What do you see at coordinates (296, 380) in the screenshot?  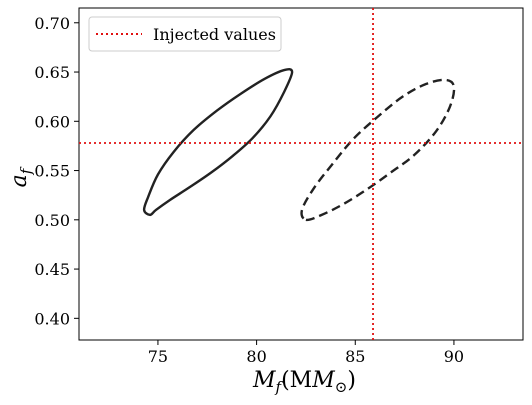 I see `x-label-unit-open: (M` at bounding box center [296, 380].